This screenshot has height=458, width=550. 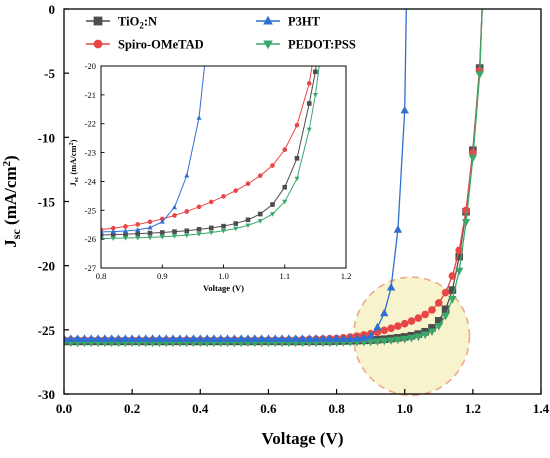 What do you see at coordinates (47, 330) in the screenshot?
I see `y-tick-label: -25` at bounding box center [47, 330].